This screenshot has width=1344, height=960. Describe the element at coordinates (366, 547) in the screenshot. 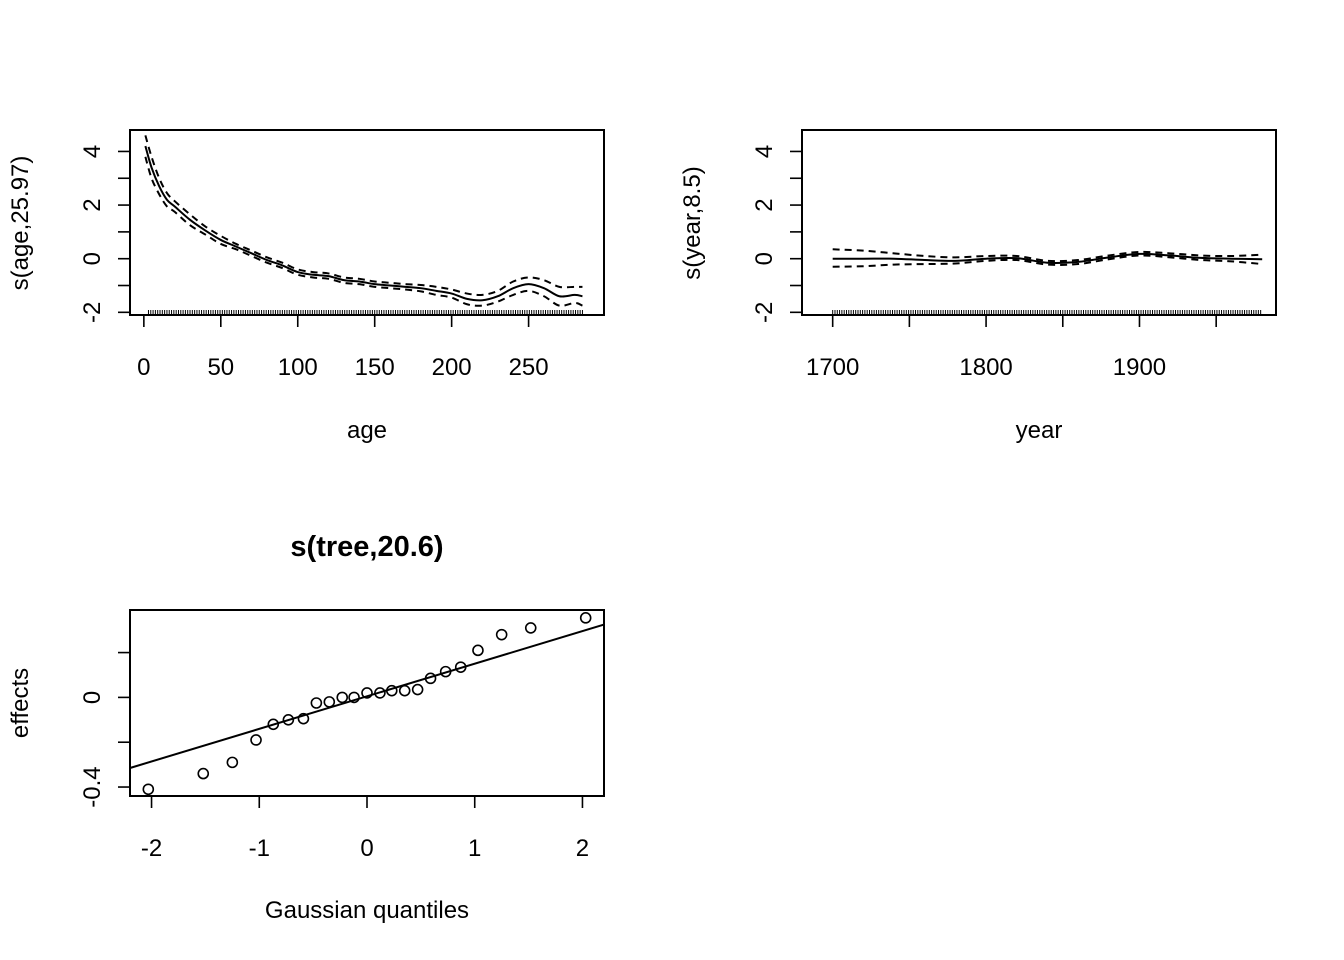

I see `chart-title: s(tree,20.6)` at that location.